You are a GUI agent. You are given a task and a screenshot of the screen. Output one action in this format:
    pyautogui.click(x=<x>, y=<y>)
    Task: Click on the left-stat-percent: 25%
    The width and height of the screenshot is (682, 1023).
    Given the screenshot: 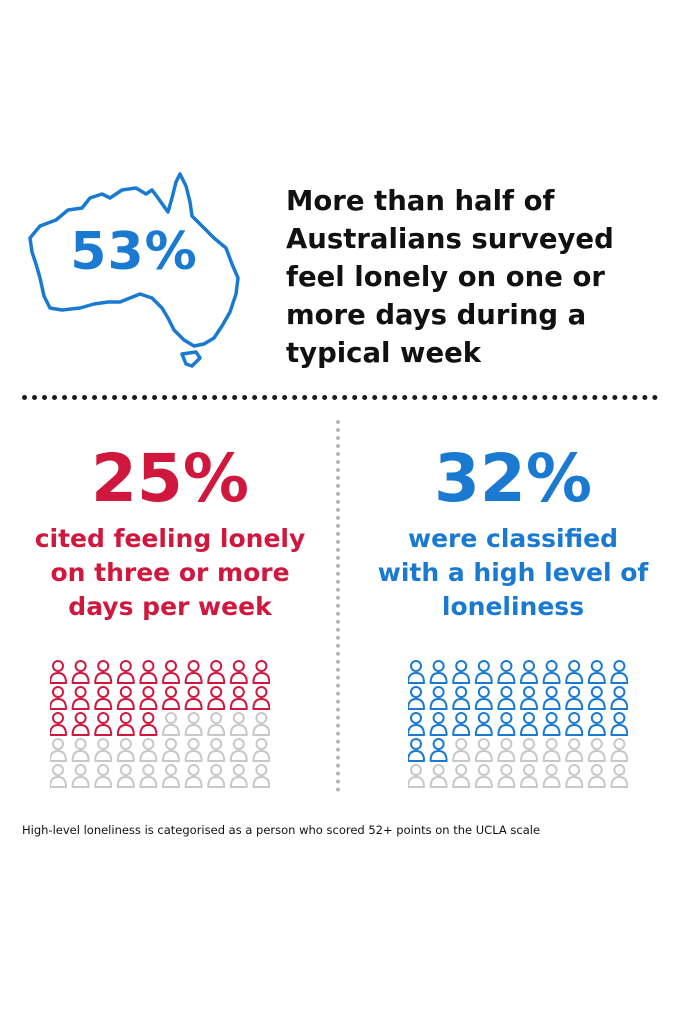 What is the action you would take?
    pyautogui.click(x=170, y=478)
    